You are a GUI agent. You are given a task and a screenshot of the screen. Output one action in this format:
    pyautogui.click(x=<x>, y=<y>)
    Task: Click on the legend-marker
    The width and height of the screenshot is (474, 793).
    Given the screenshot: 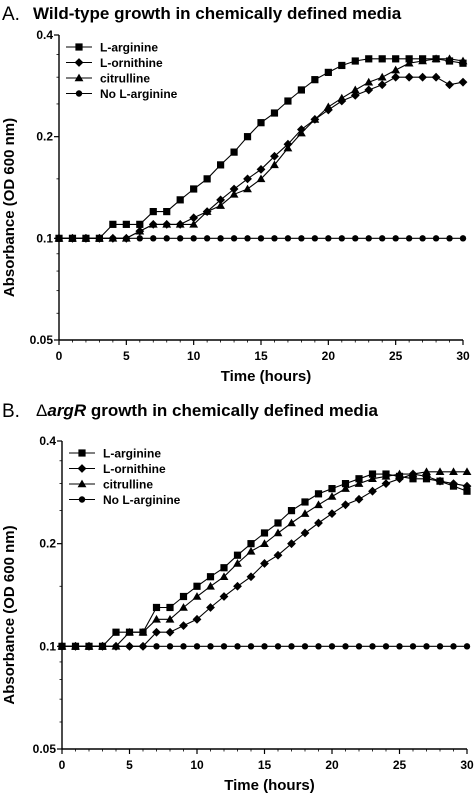 What is the action you would take?
    pyautogui.click(x=79, y=47)
    